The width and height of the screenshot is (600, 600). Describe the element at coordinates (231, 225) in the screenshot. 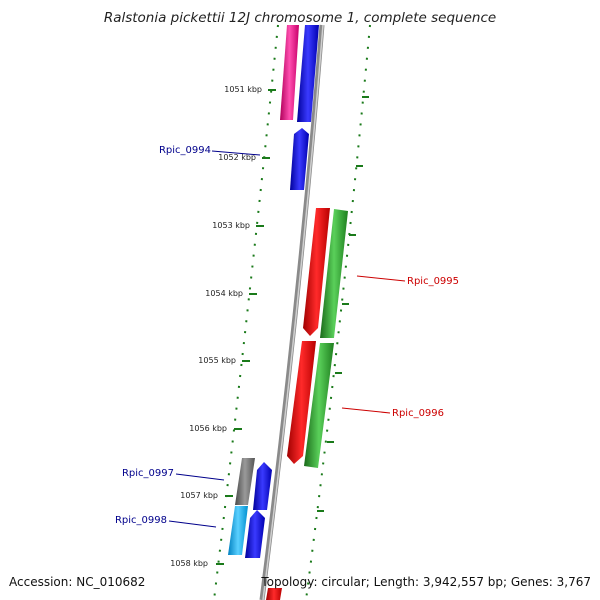

I see `tick-label: 1053 kbp` at that location.